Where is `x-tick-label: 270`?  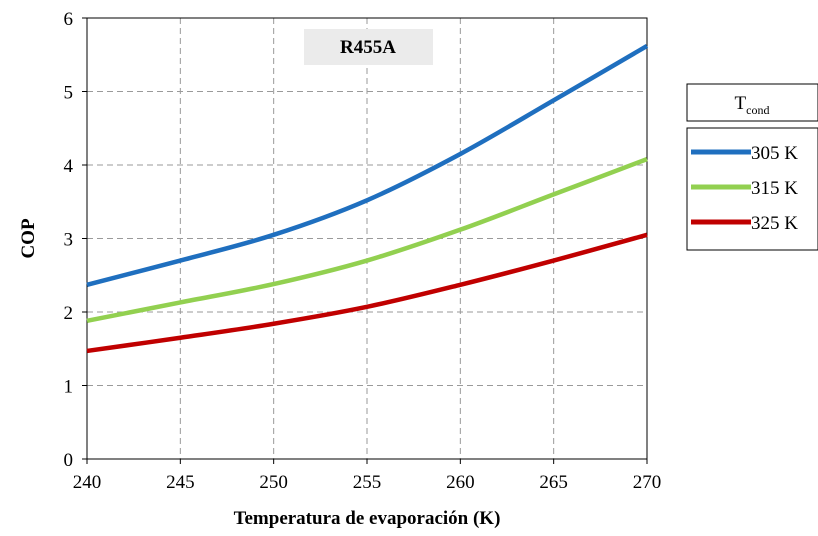
x-tick-label: 270 is located at coordinates (647, 482).